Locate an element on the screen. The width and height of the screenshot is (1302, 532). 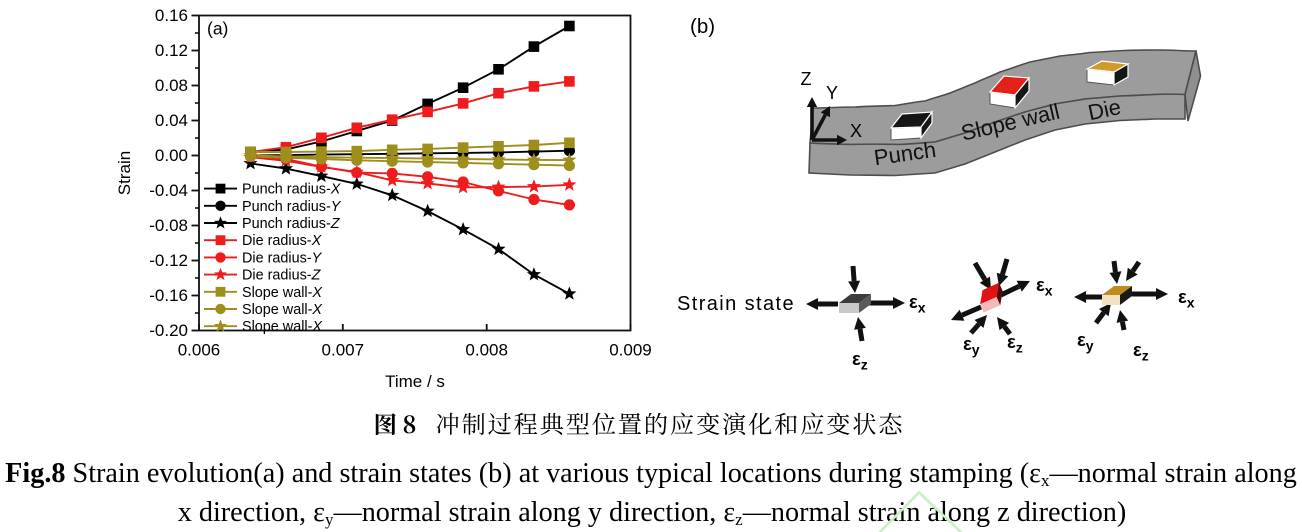
svg-text: -0.04 is located at coordinates (168, 190).